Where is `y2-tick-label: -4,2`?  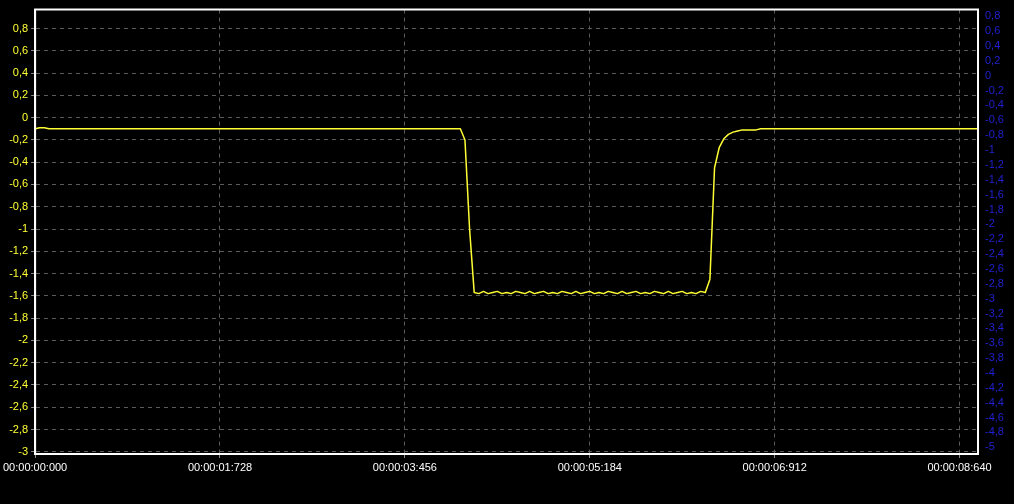
y2-tick-label: -4,2 is located at coordinates (994, 386).